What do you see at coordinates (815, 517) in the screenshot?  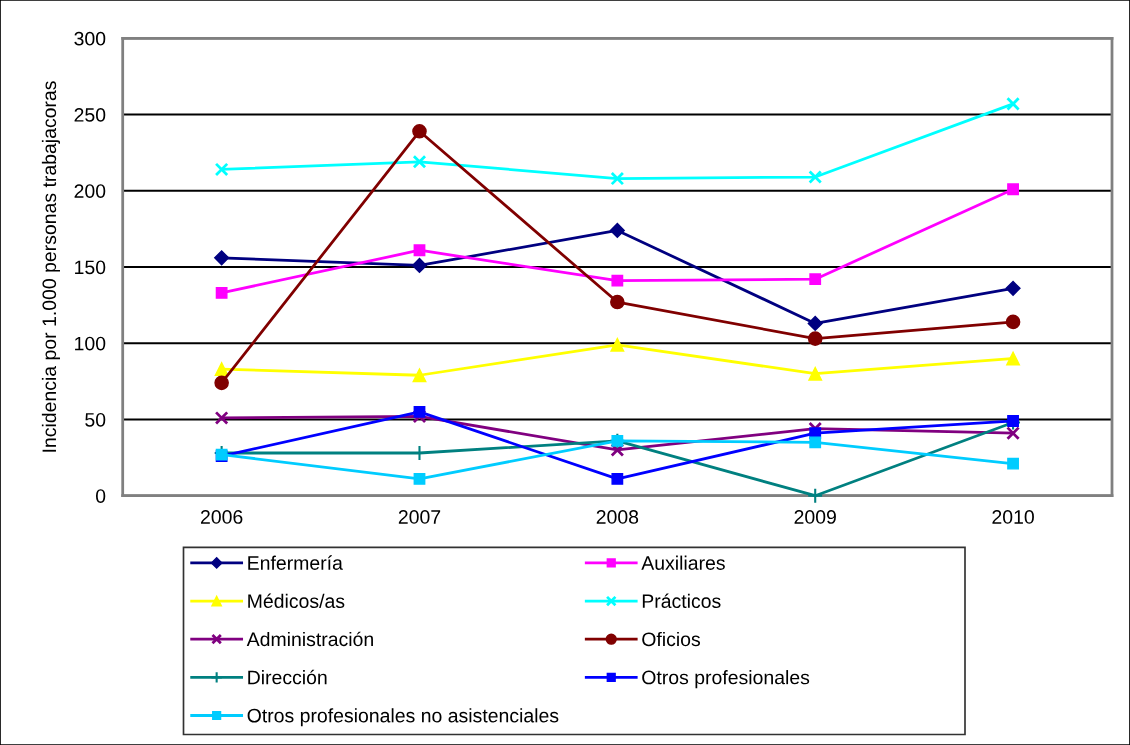 I see `x-tick-label: 2009` at bounding box center [815, 517].